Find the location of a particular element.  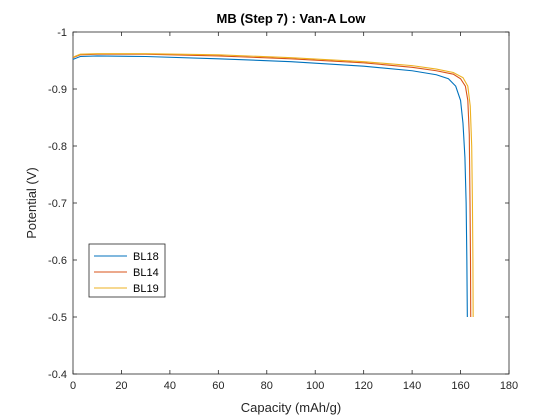

x-tick-label: 120 is located at coordinates (363, 386).